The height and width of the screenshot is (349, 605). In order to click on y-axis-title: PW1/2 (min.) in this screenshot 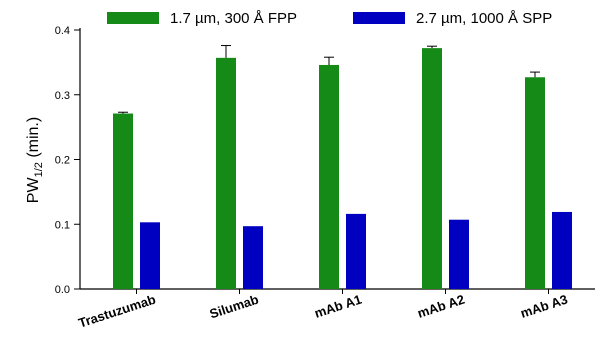, I will do `click(35, 160)`.